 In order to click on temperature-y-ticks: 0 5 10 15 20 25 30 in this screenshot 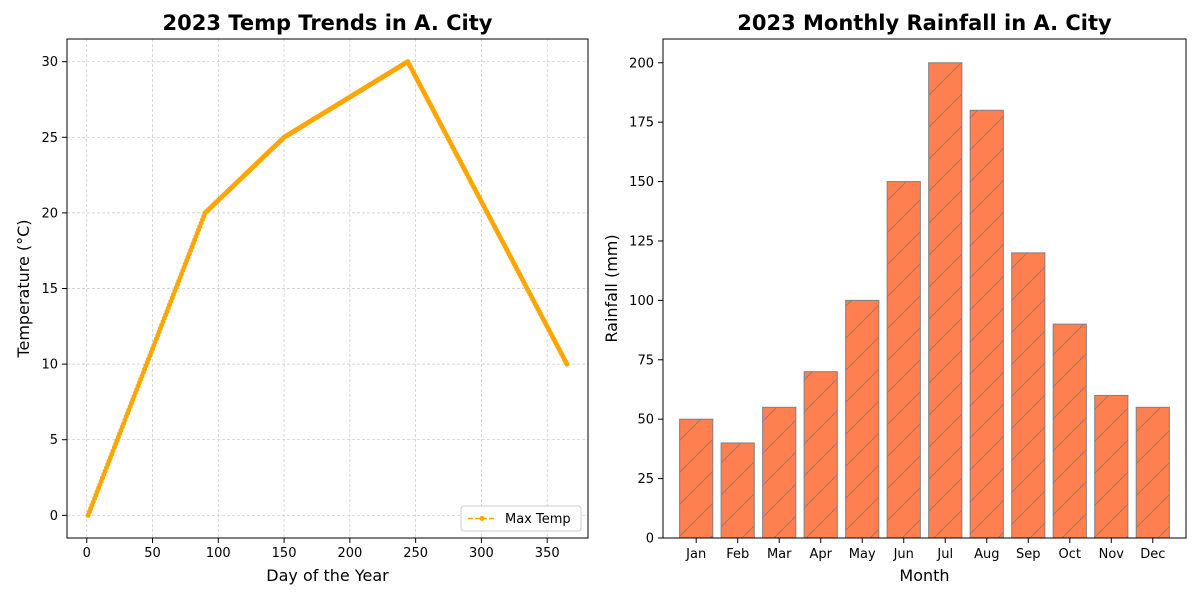, I will do `click(54, 289)`.